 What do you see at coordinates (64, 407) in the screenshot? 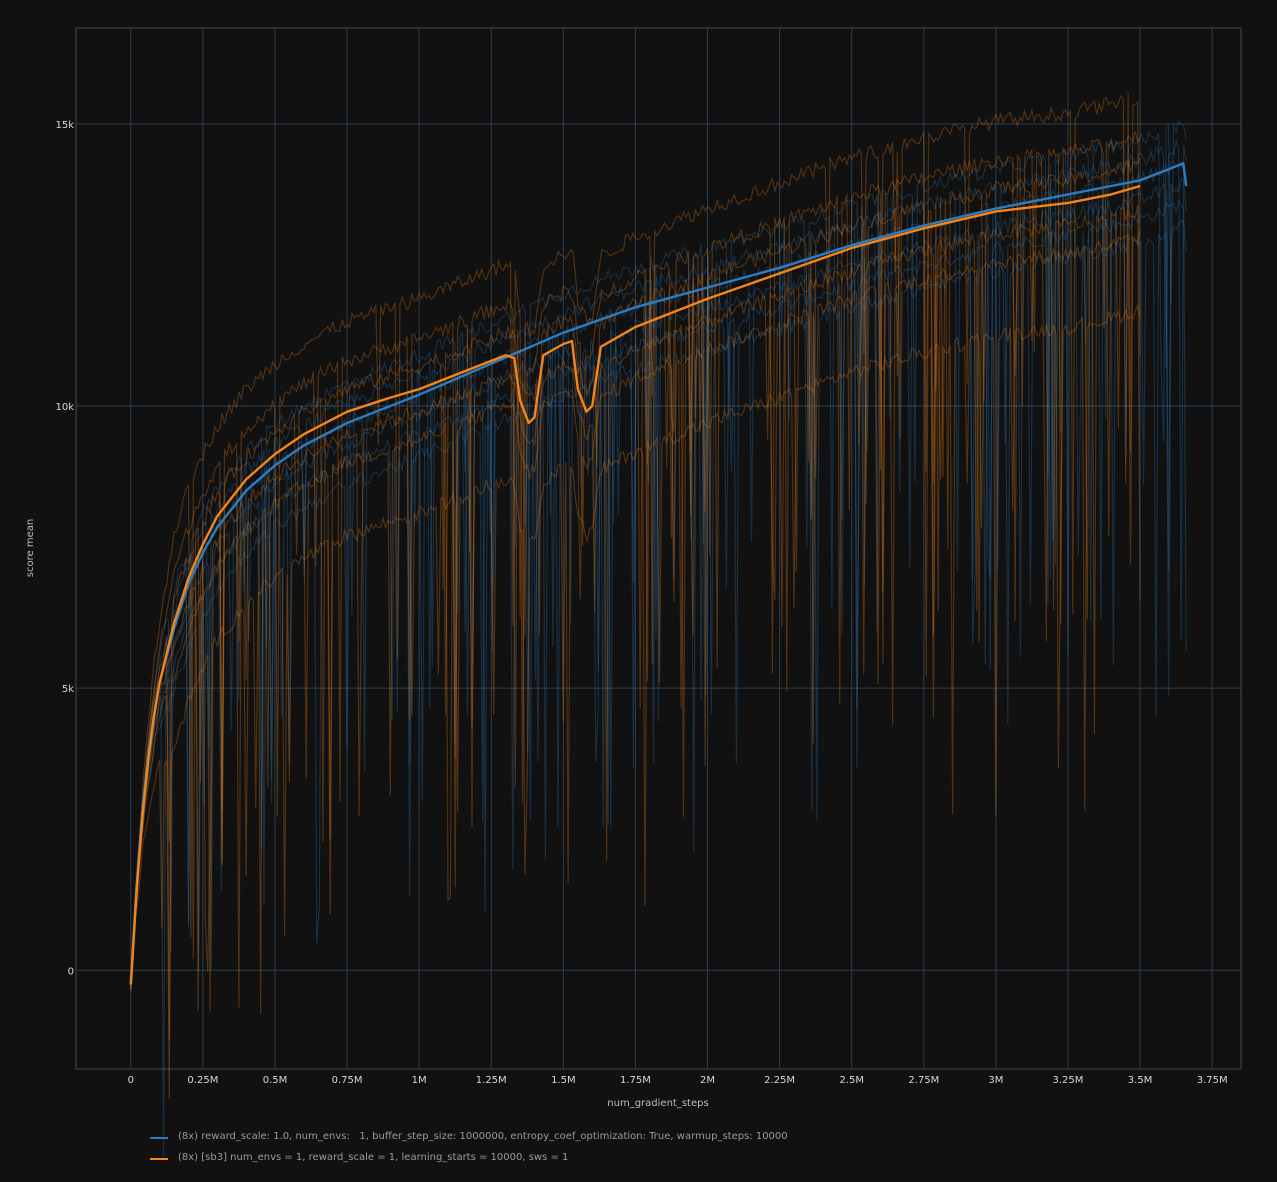
I see `y-tick-label: 10k` at bounding box center [64, 407].